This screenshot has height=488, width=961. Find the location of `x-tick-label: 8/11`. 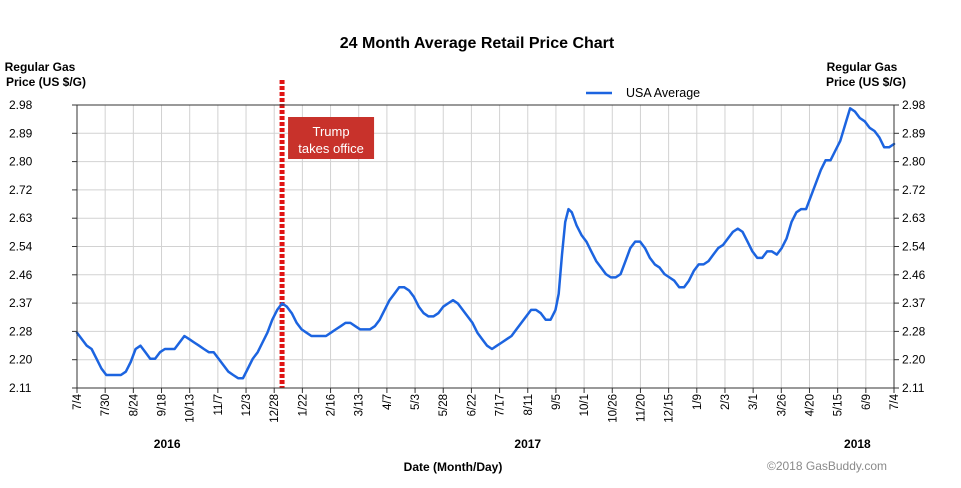

x-tick-label: 8/11 is located at coordinates (529, 405).